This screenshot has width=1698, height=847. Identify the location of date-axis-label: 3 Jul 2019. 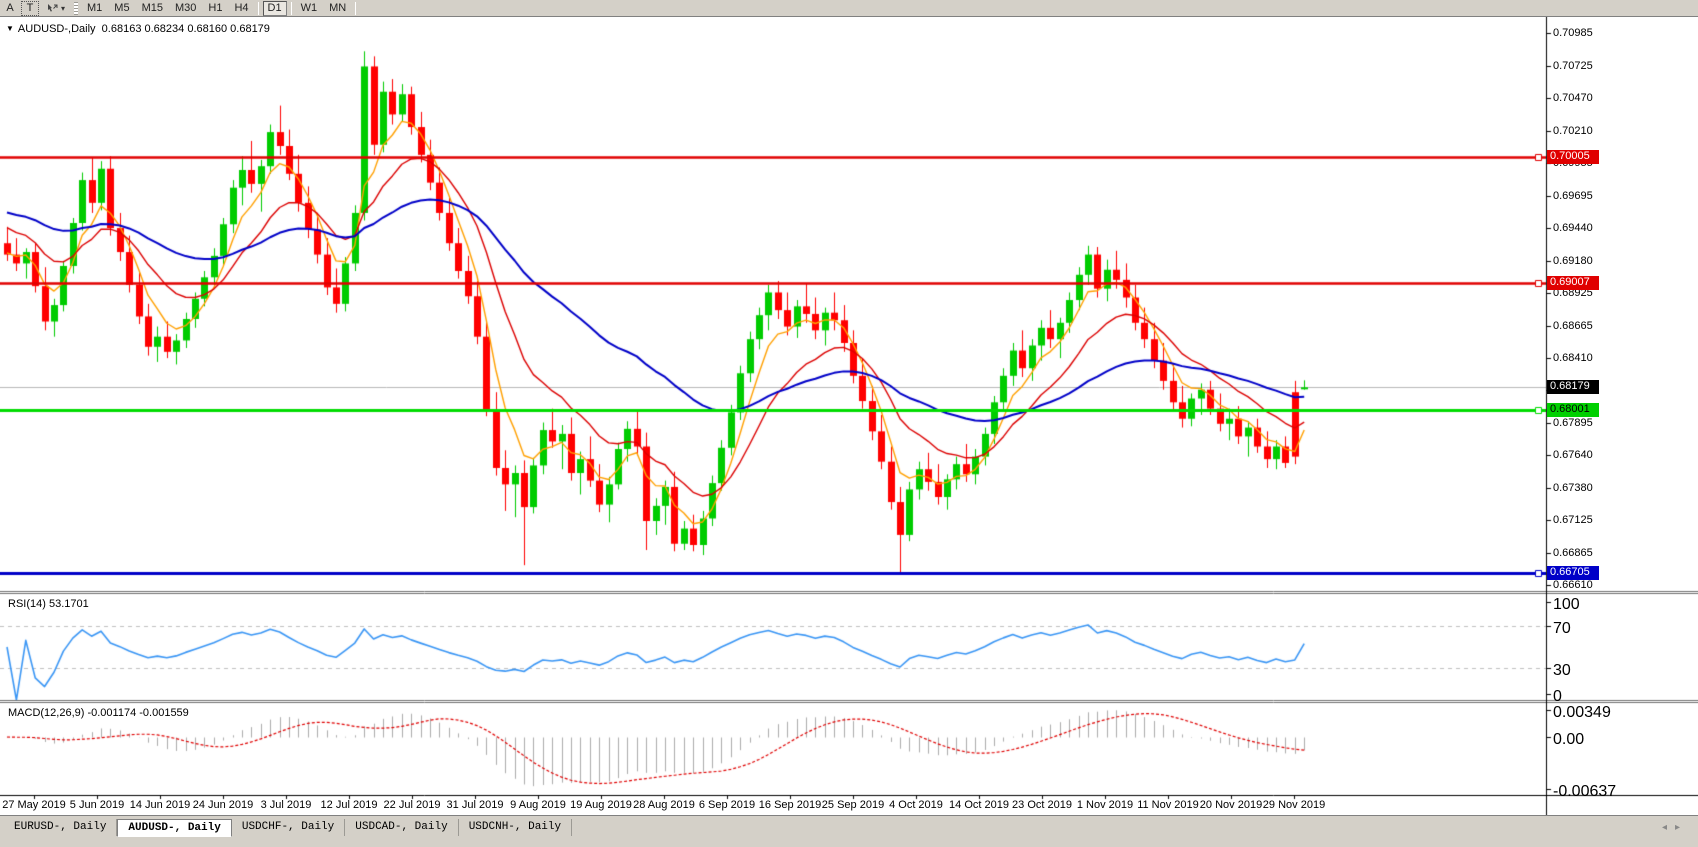
(286, 805).